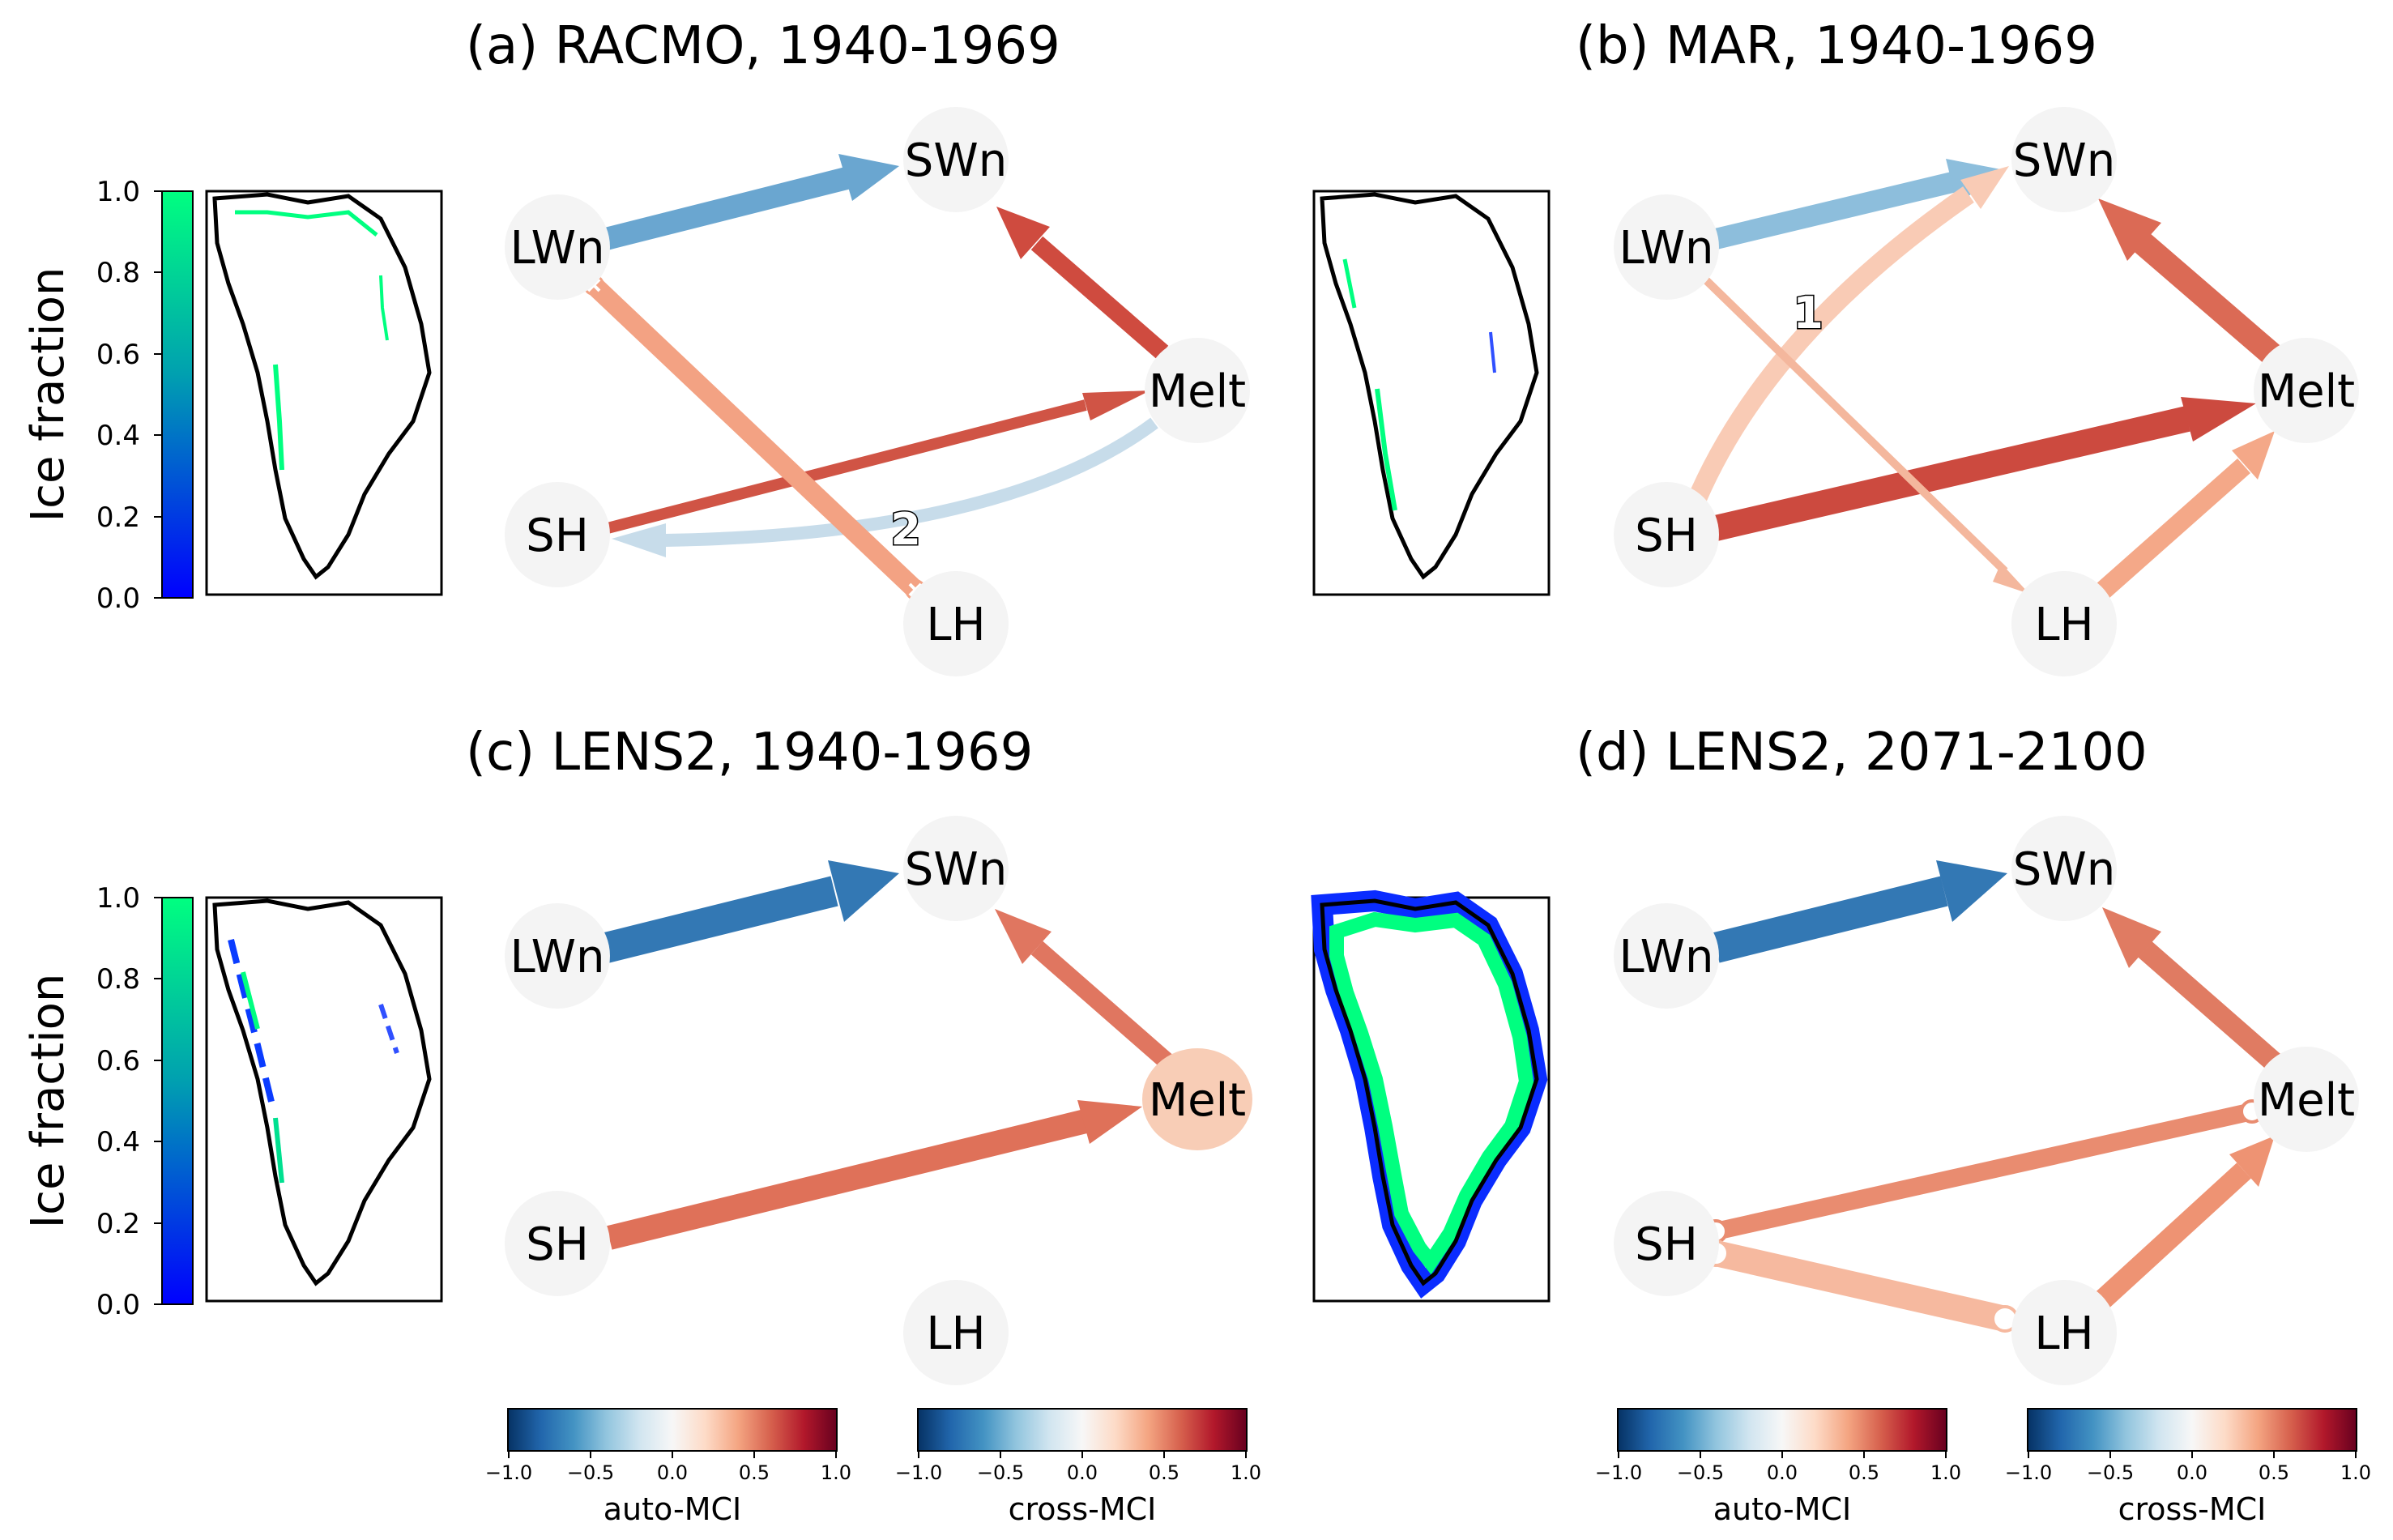  Describe the element at coordinates (177, 394) in the screenshot. I see `ice-colorbar-a-gradient` at that location.